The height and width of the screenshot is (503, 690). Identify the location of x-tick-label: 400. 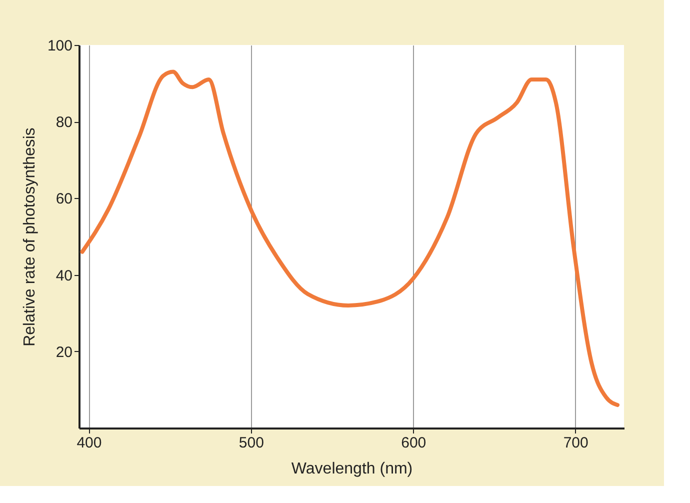
(89, 443).